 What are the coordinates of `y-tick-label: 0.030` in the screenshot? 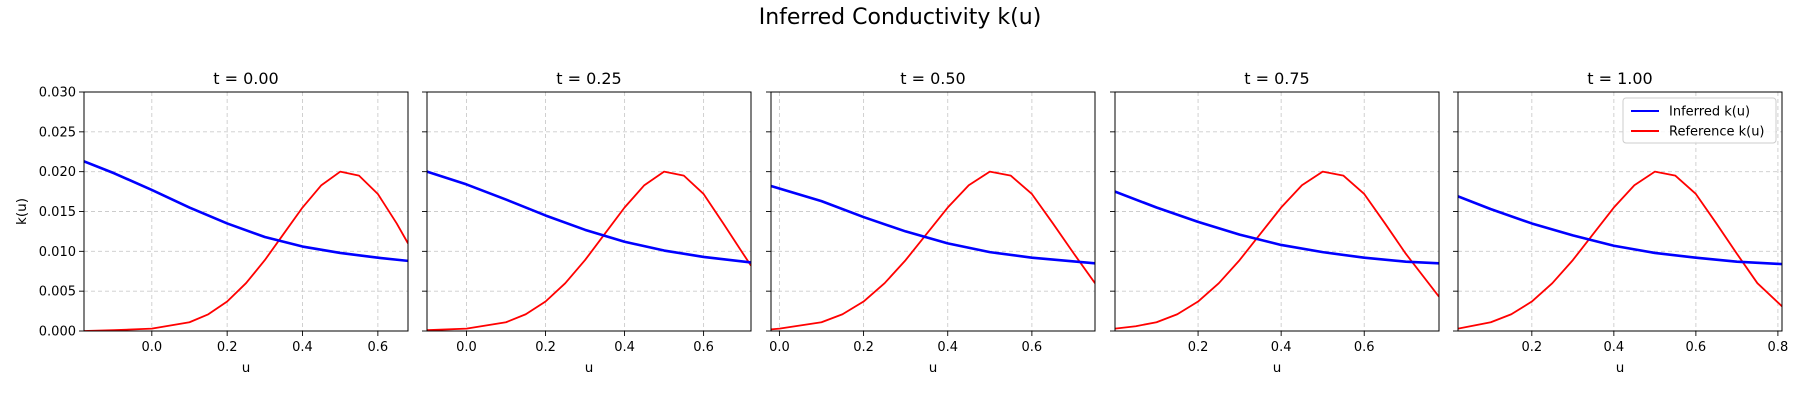 It's located at (57, 93).